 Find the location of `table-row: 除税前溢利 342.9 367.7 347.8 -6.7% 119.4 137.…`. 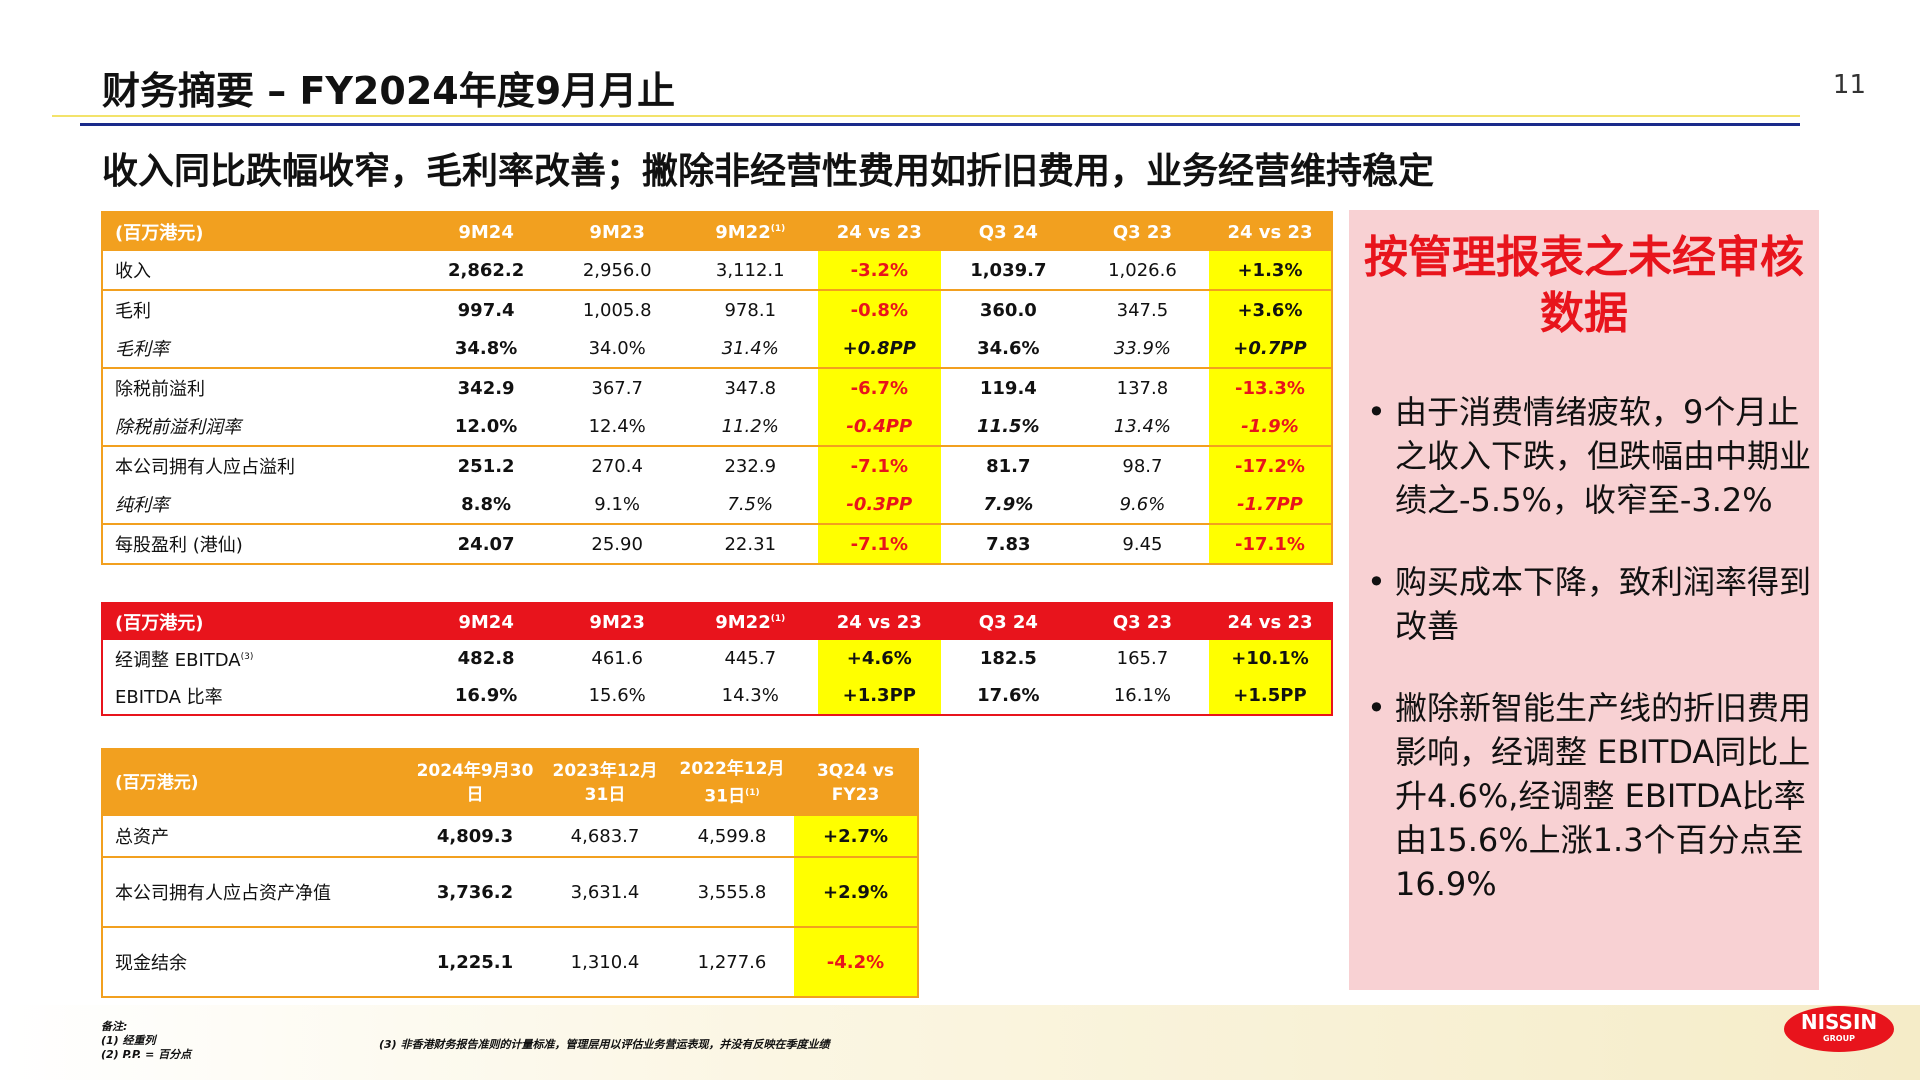

table-row: 除税前溢利 342.9 367.7 347.8 -6.7% 119.4 137.… is located at coordinates (717, 387).